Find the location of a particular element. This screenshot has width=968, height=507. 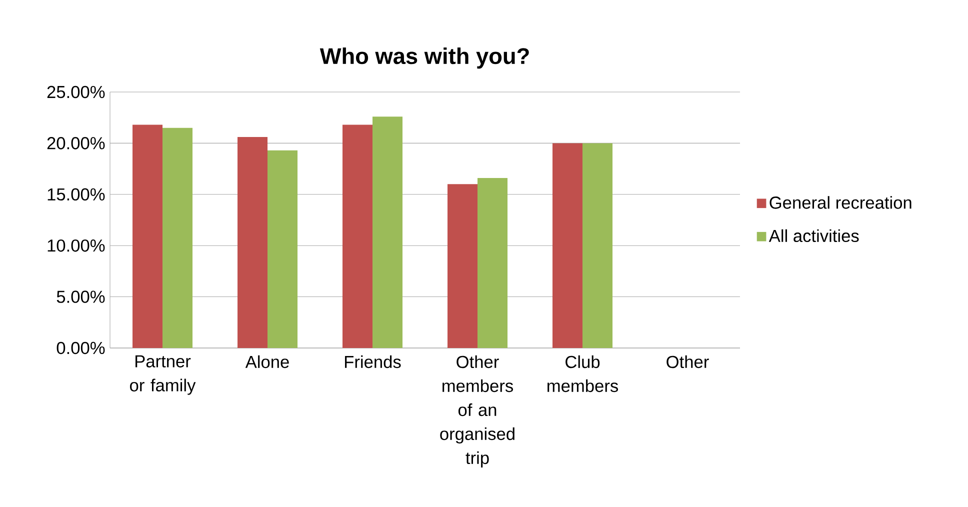

legend-label: All activities is located at coordinates (813, 235).